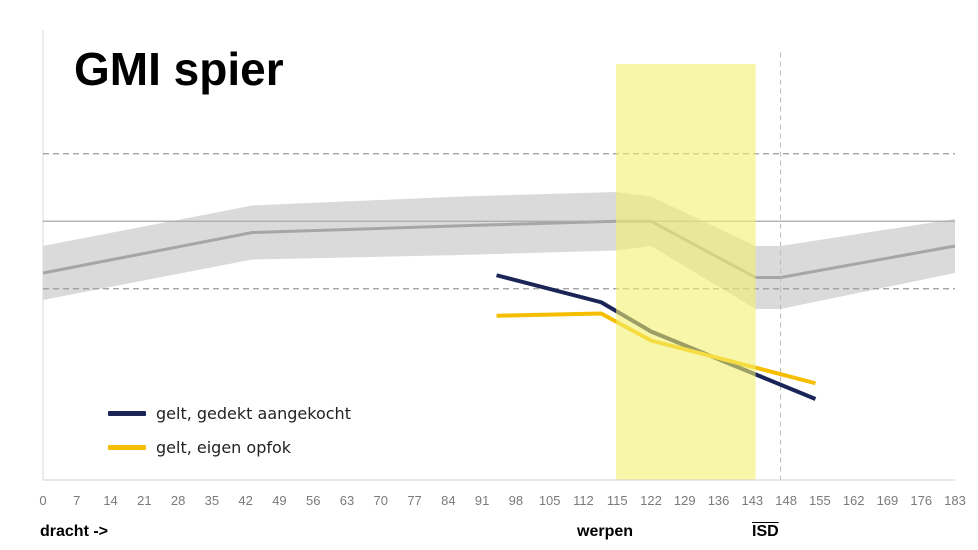 The image size is (978, 550). Describe the element at coordinates (347, 500) in the screenshot. I see `x-tick-label: 63` at that location.